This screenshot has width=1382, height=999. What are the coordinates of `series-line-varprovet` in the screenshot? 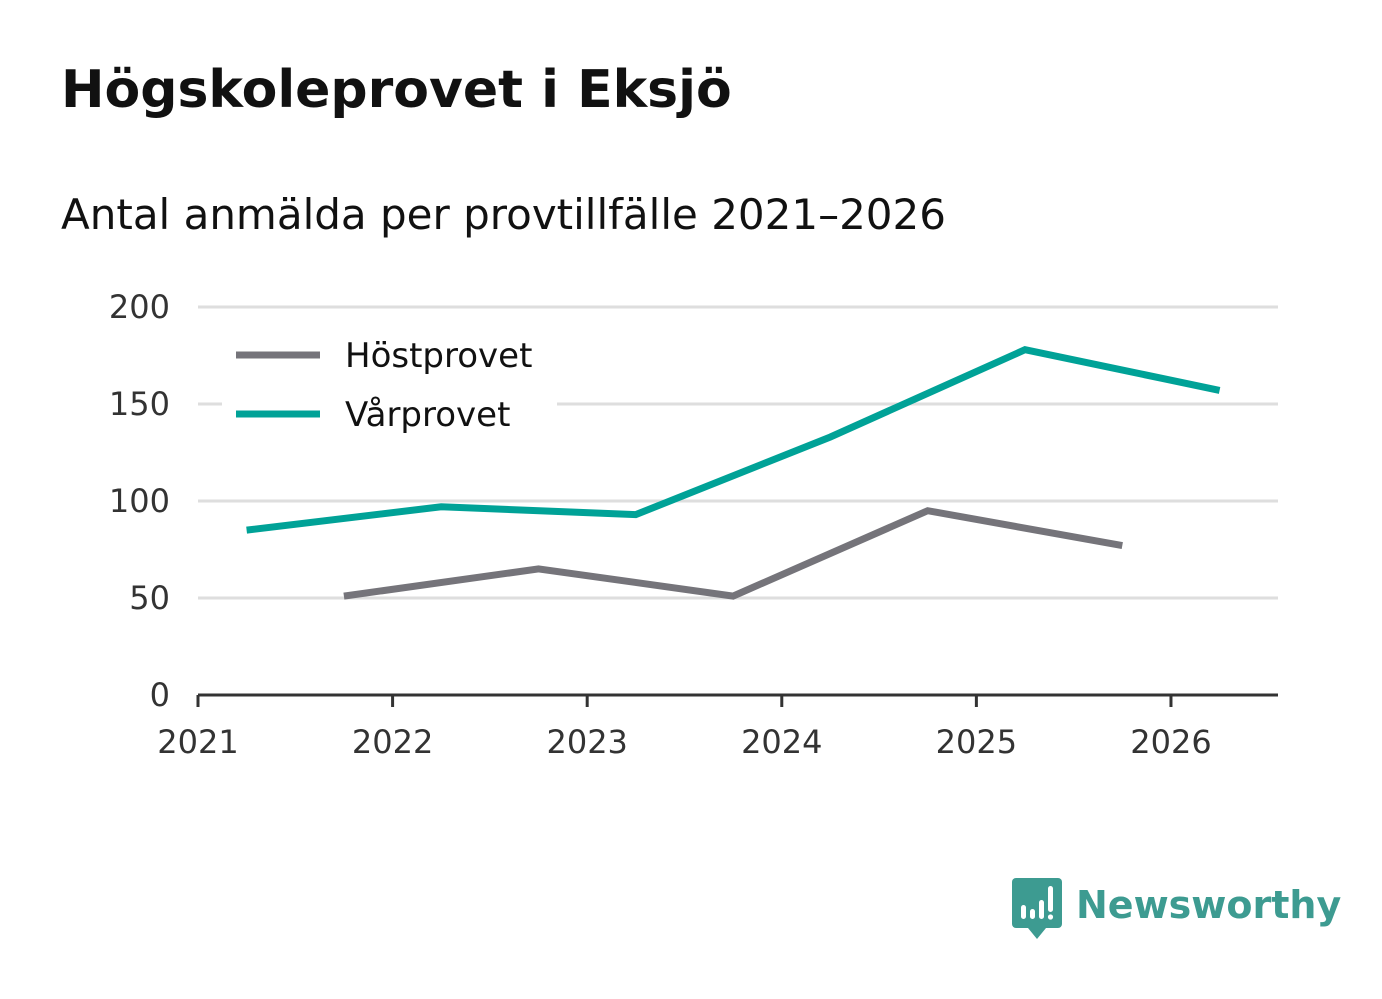 It's located at (733, 440).